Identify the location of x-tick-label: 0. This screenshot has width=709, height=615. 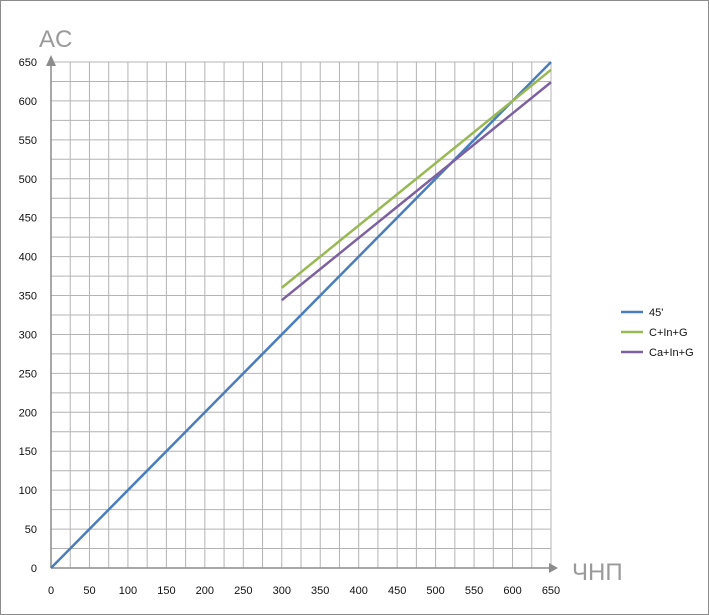
(51, 591).